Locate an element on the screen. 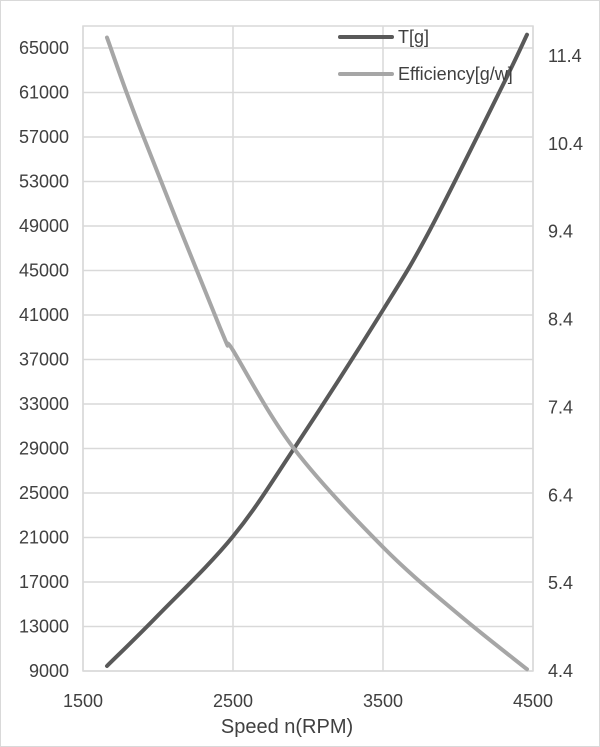 This screenshot has width=600, height=747. y-tick-label: 53000 is located at coordinates (44, 182).